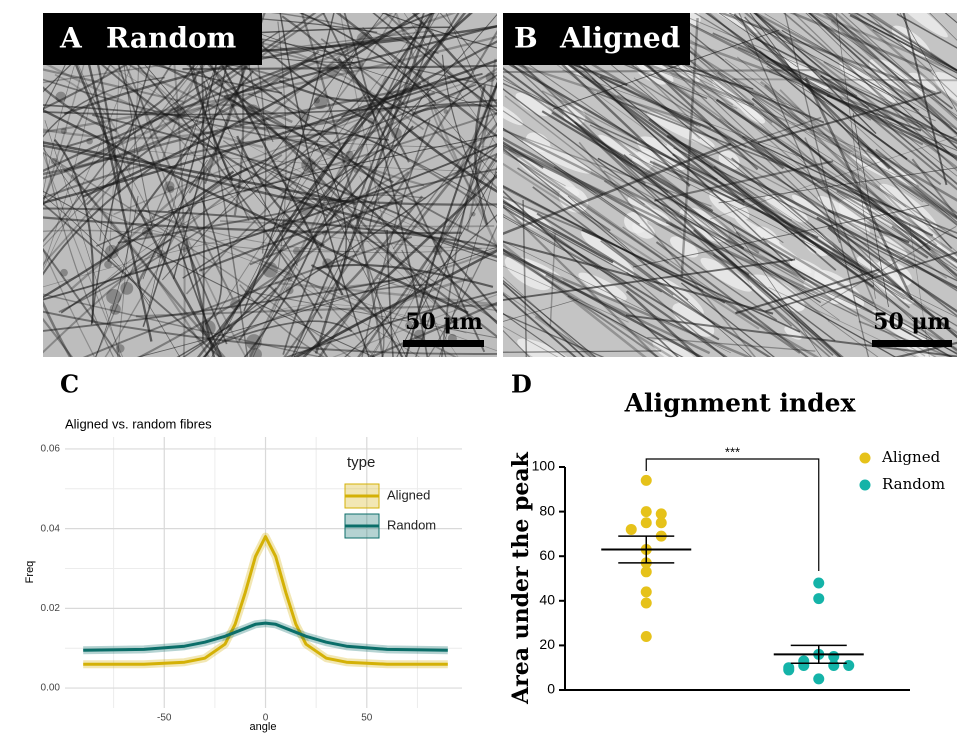 This screenshot has width=959, height=734. What do you see at coordinates (265, 636) in the screenshot?
I see `line` at bounding box center [265, 636].